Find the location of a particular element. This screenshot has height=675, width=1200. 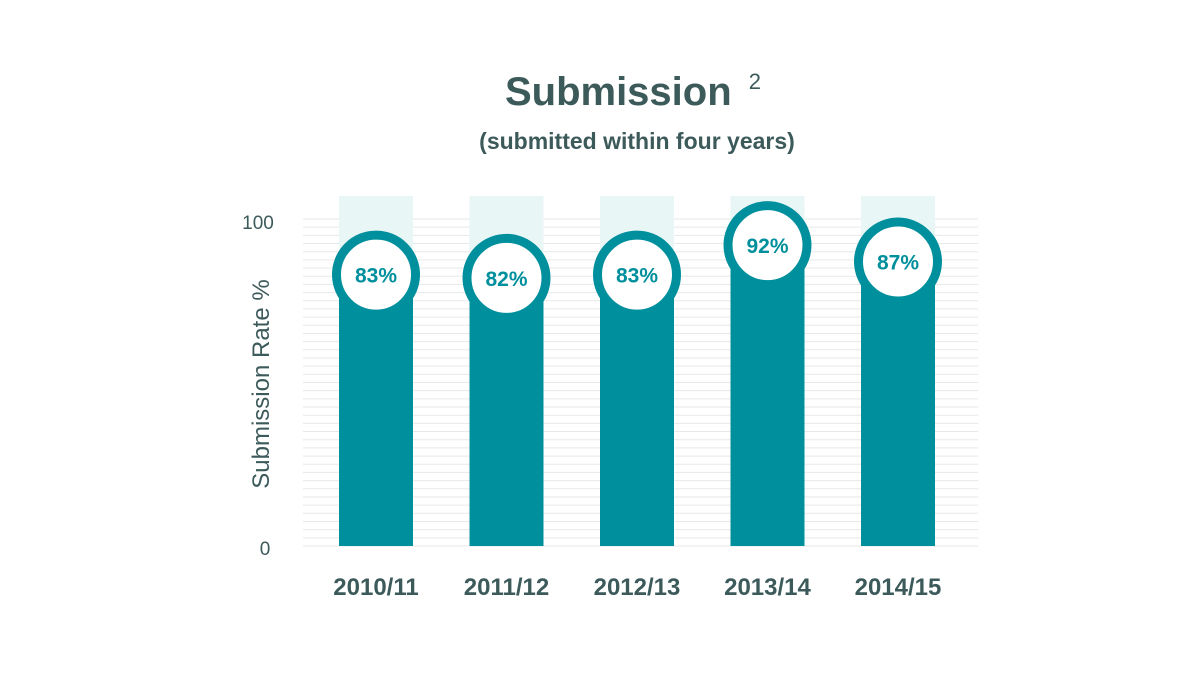

value-label: 92% is located at coordinates (767, 246).